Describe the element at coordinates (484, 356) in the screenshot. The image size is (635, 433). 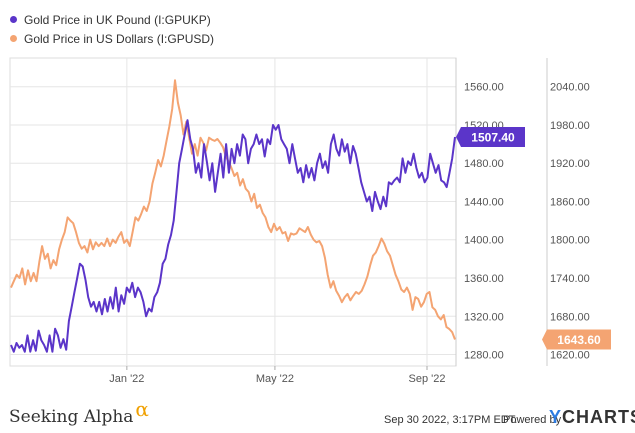
I see `left-axis-tick-label: 1280.00` at that location.